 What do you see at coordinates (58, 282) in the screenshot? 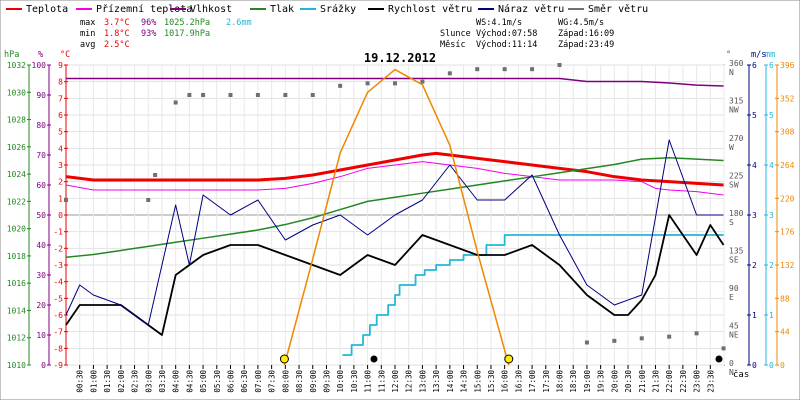
I see `left-axis-tick-label: -4` at bounding box center [58, 282].